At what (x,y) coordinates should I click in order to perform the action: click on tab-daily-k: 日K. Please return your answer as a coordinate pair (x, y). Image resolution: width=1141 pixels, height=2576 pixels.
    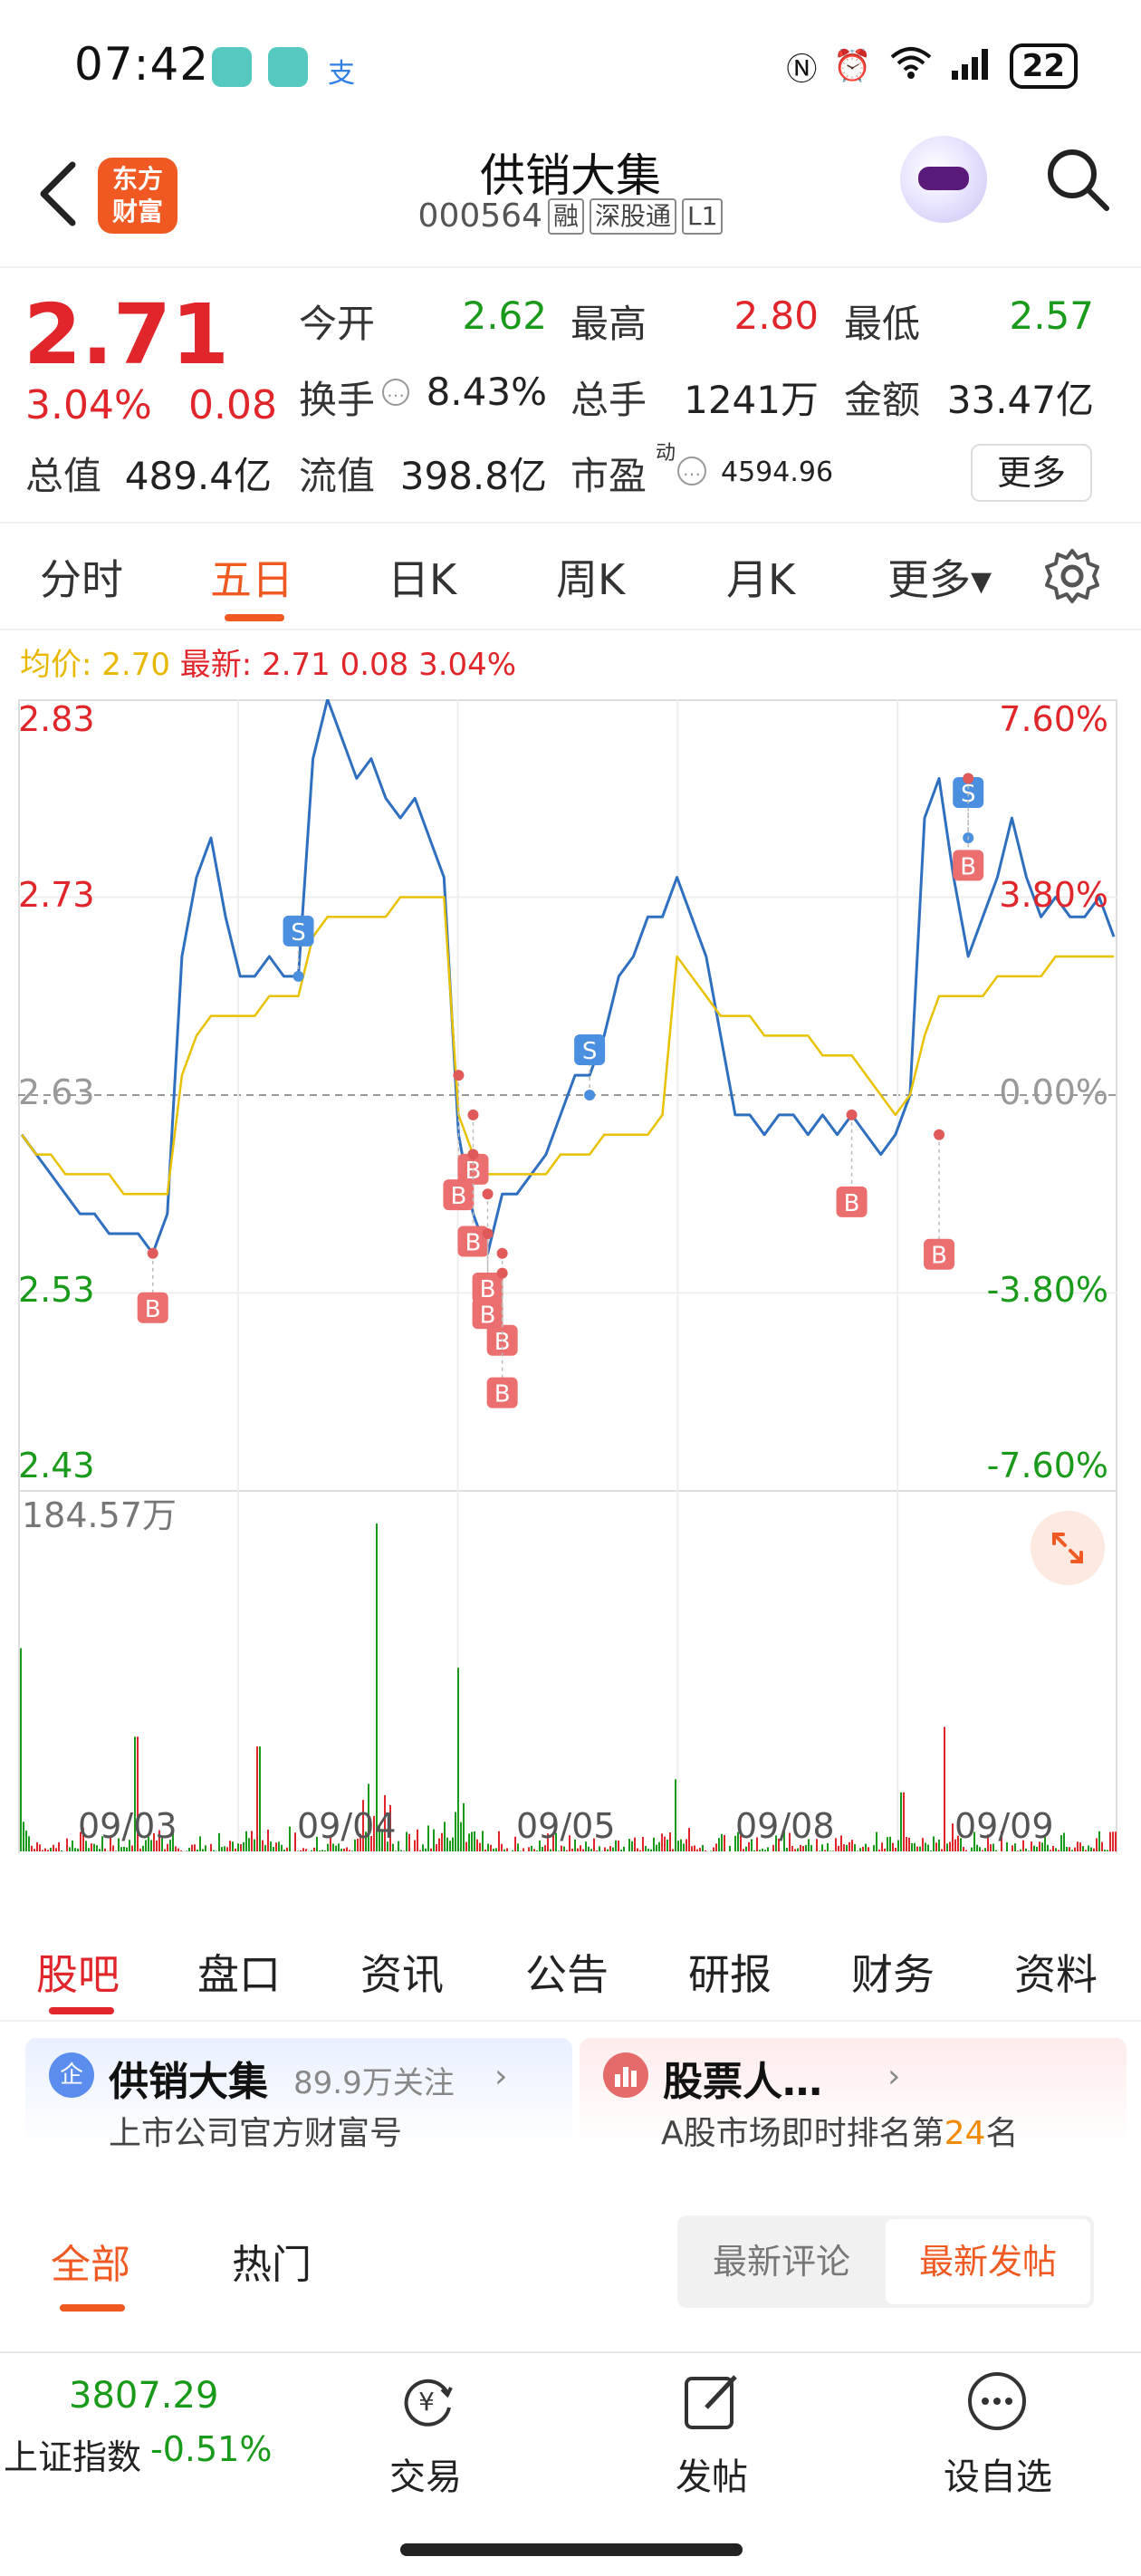
    Looking at the image, I should click on (423, 579).